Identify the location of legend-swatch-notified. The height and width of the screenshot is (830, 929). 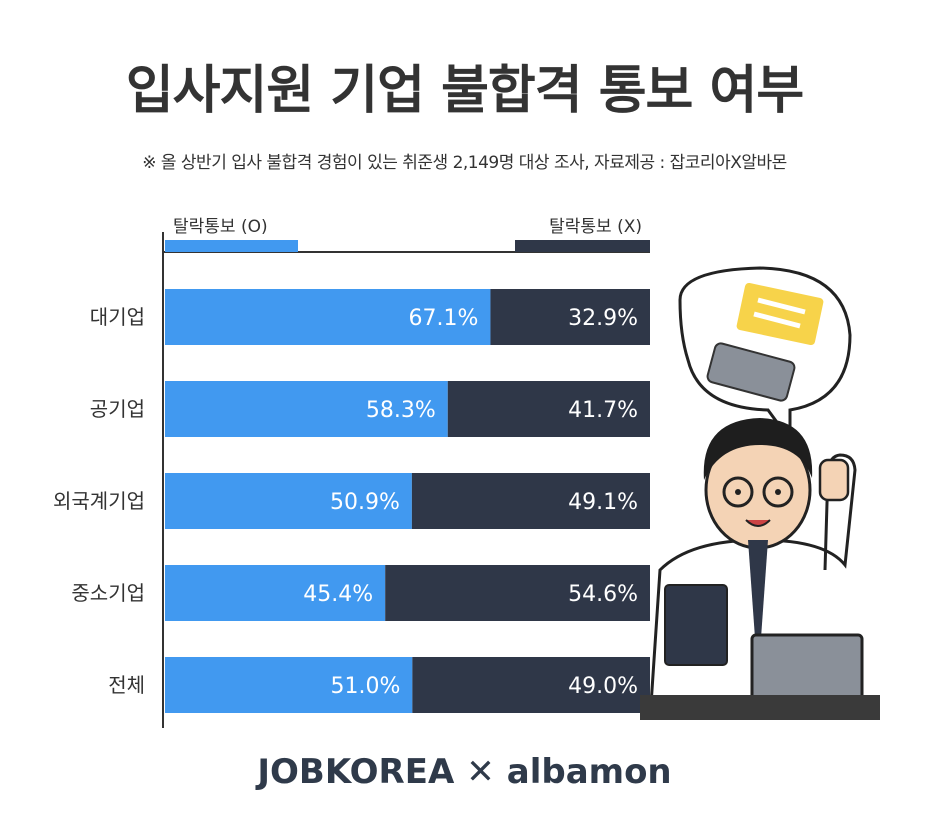
(231, 246).